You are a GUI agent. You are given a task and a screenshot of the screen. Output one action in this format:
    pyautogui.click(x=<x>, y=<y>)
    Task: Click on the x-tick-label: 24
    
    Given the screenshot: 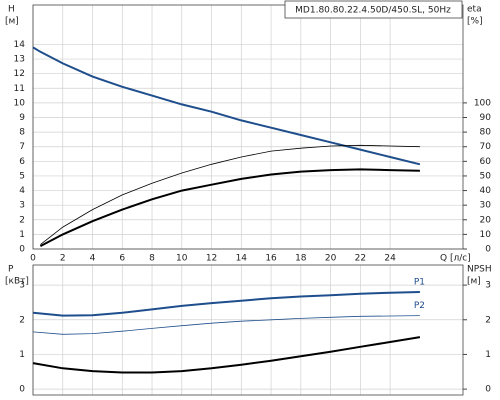 What is the action you would take?
    pyautogui.click(x=390, y=259)
    